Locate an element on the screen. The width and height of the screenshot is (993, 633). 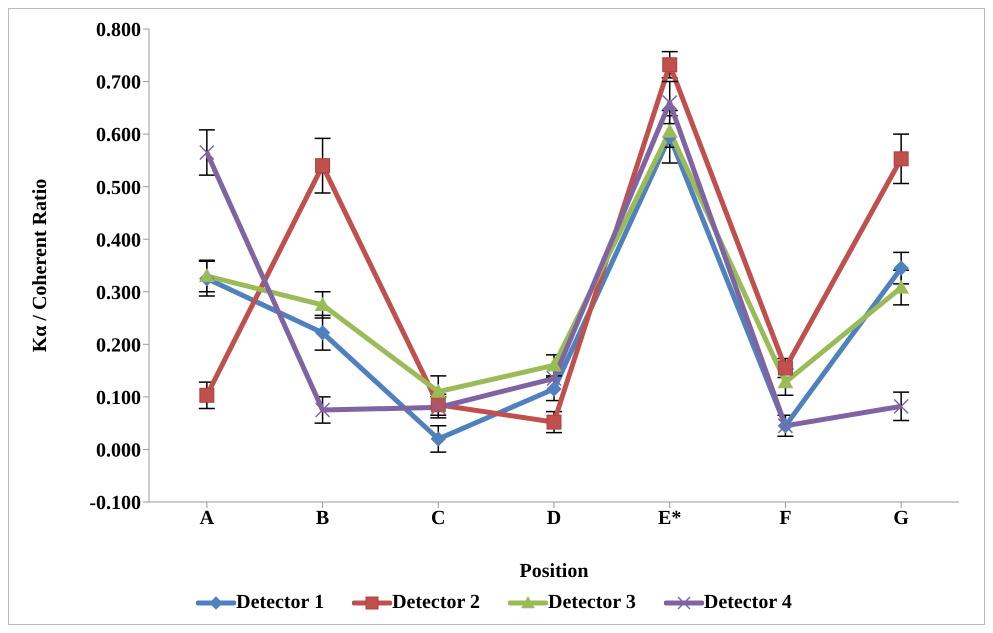
y-tick-label: 0.200 is located at coordinates (118, 345).